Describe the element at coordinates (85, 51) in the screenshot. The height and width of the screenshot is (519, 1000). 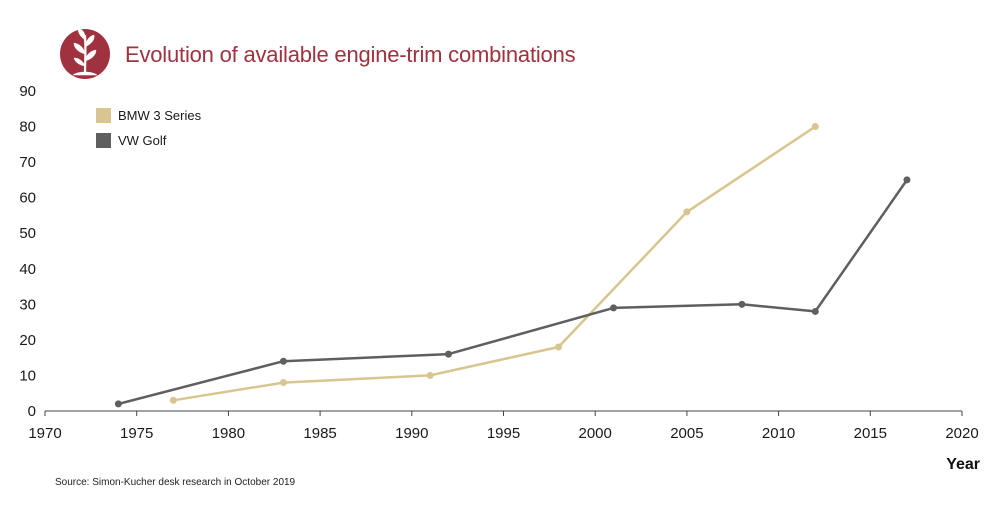
I see `sprout-icon` at that location.